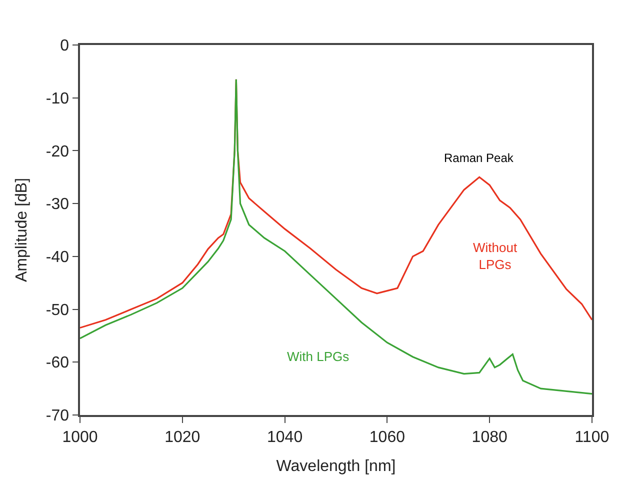  What do you see at coordinates (285, 437) in the screenshot?
I see `x-tick-label: 1040` at bounding box center [285, 437].